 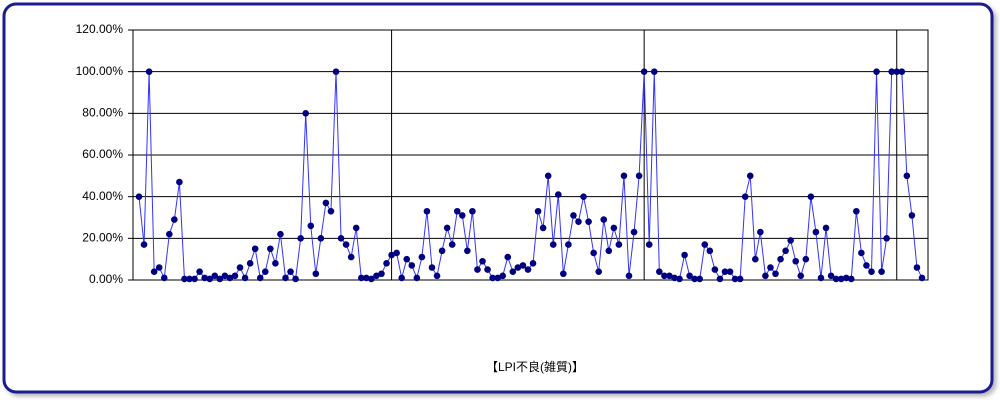 What do you see at coordinates (106, 279) in the screenshot?
I see `y-tick-label: 0.00%` at bounding box center [106, 279].